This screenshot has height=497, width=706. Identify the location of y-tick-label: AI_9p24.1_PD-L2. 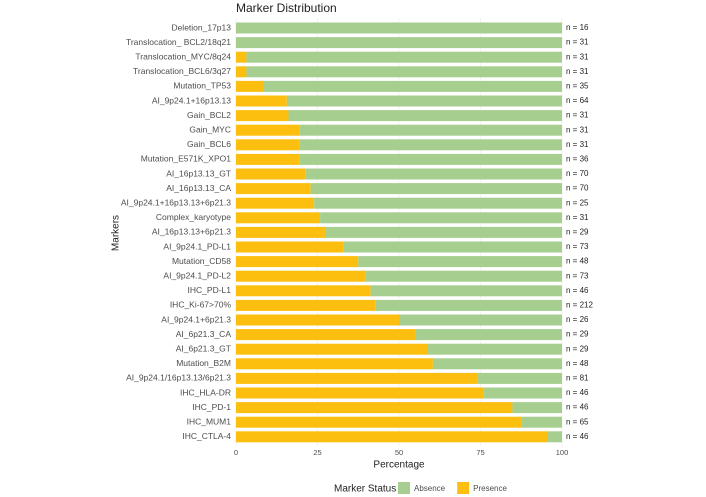
(197, 275).